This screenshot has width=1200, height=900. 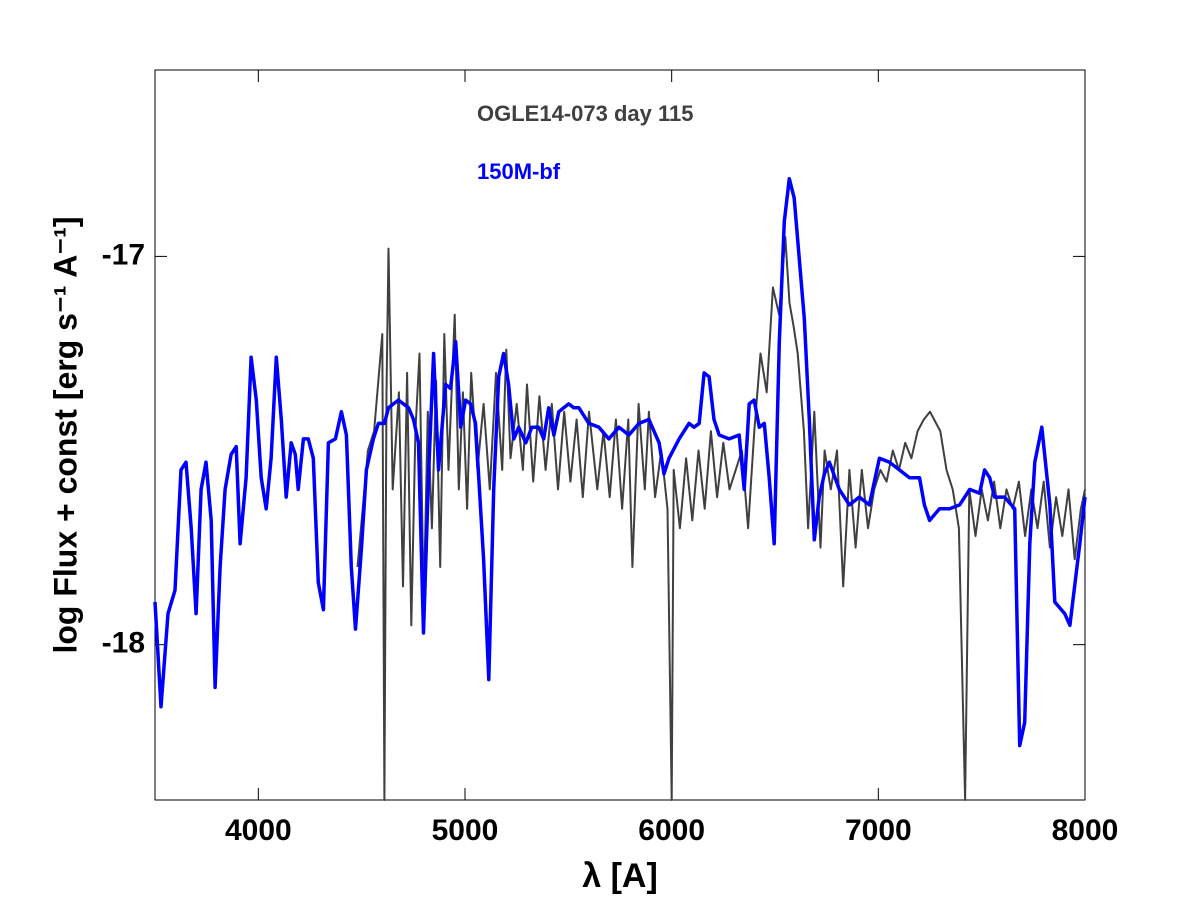 I want to click on y-tick-label: -17, so click(x=123, y=254).